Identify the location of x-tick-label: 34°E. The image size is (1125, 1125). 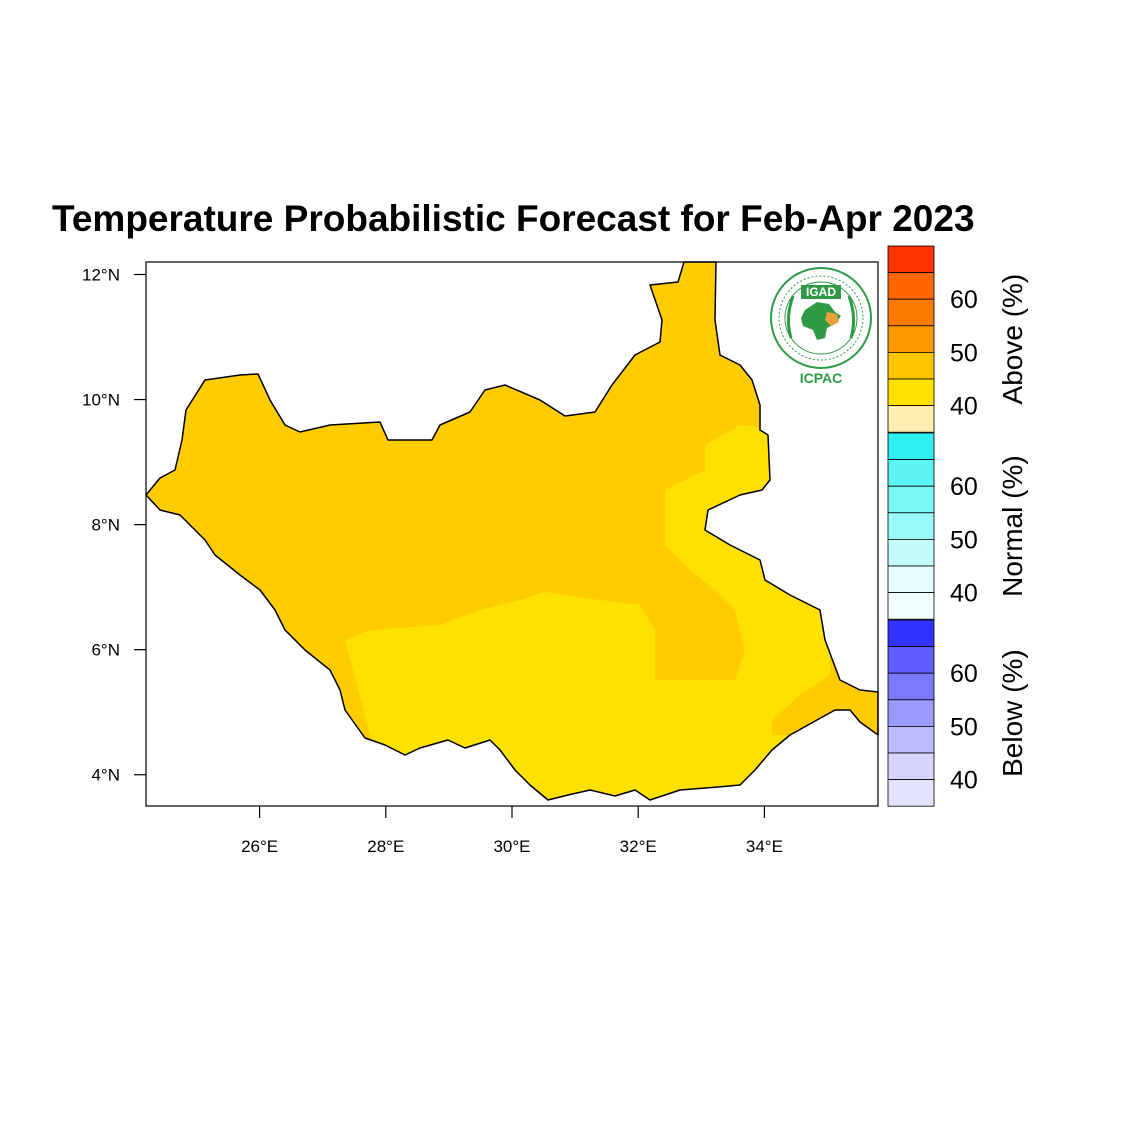
(764, 846).